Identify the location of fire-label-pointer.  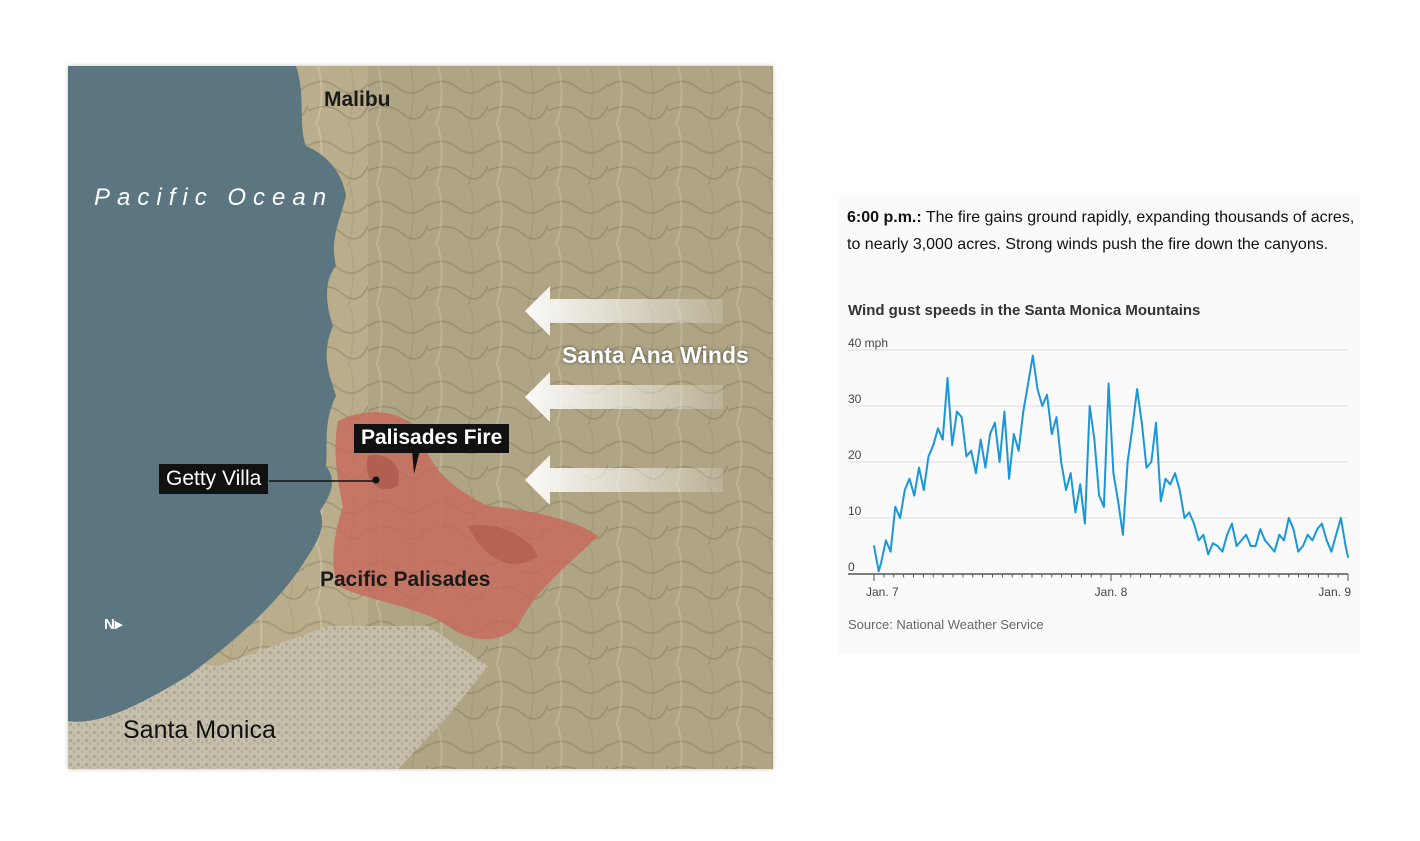
(416, 462).